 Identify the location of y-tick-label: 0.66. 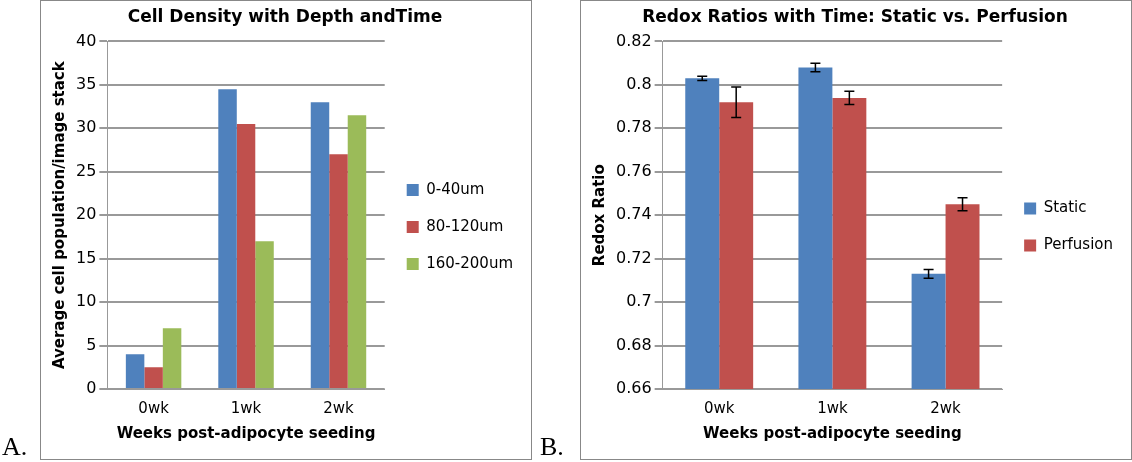
(634, 388).